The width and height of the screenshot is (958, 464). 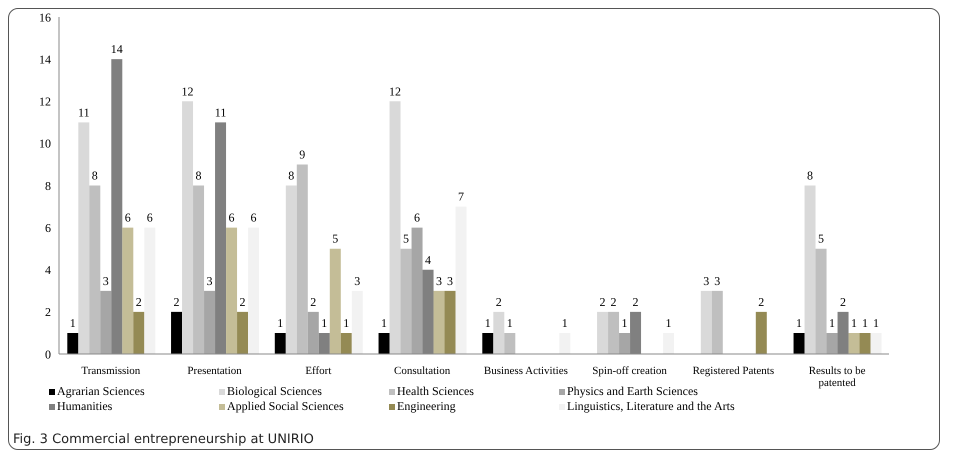 What do you see at coordinates (45, 101) in the screenshot?
I see `y-tick-label: 12` at bounding box center [45, 101].